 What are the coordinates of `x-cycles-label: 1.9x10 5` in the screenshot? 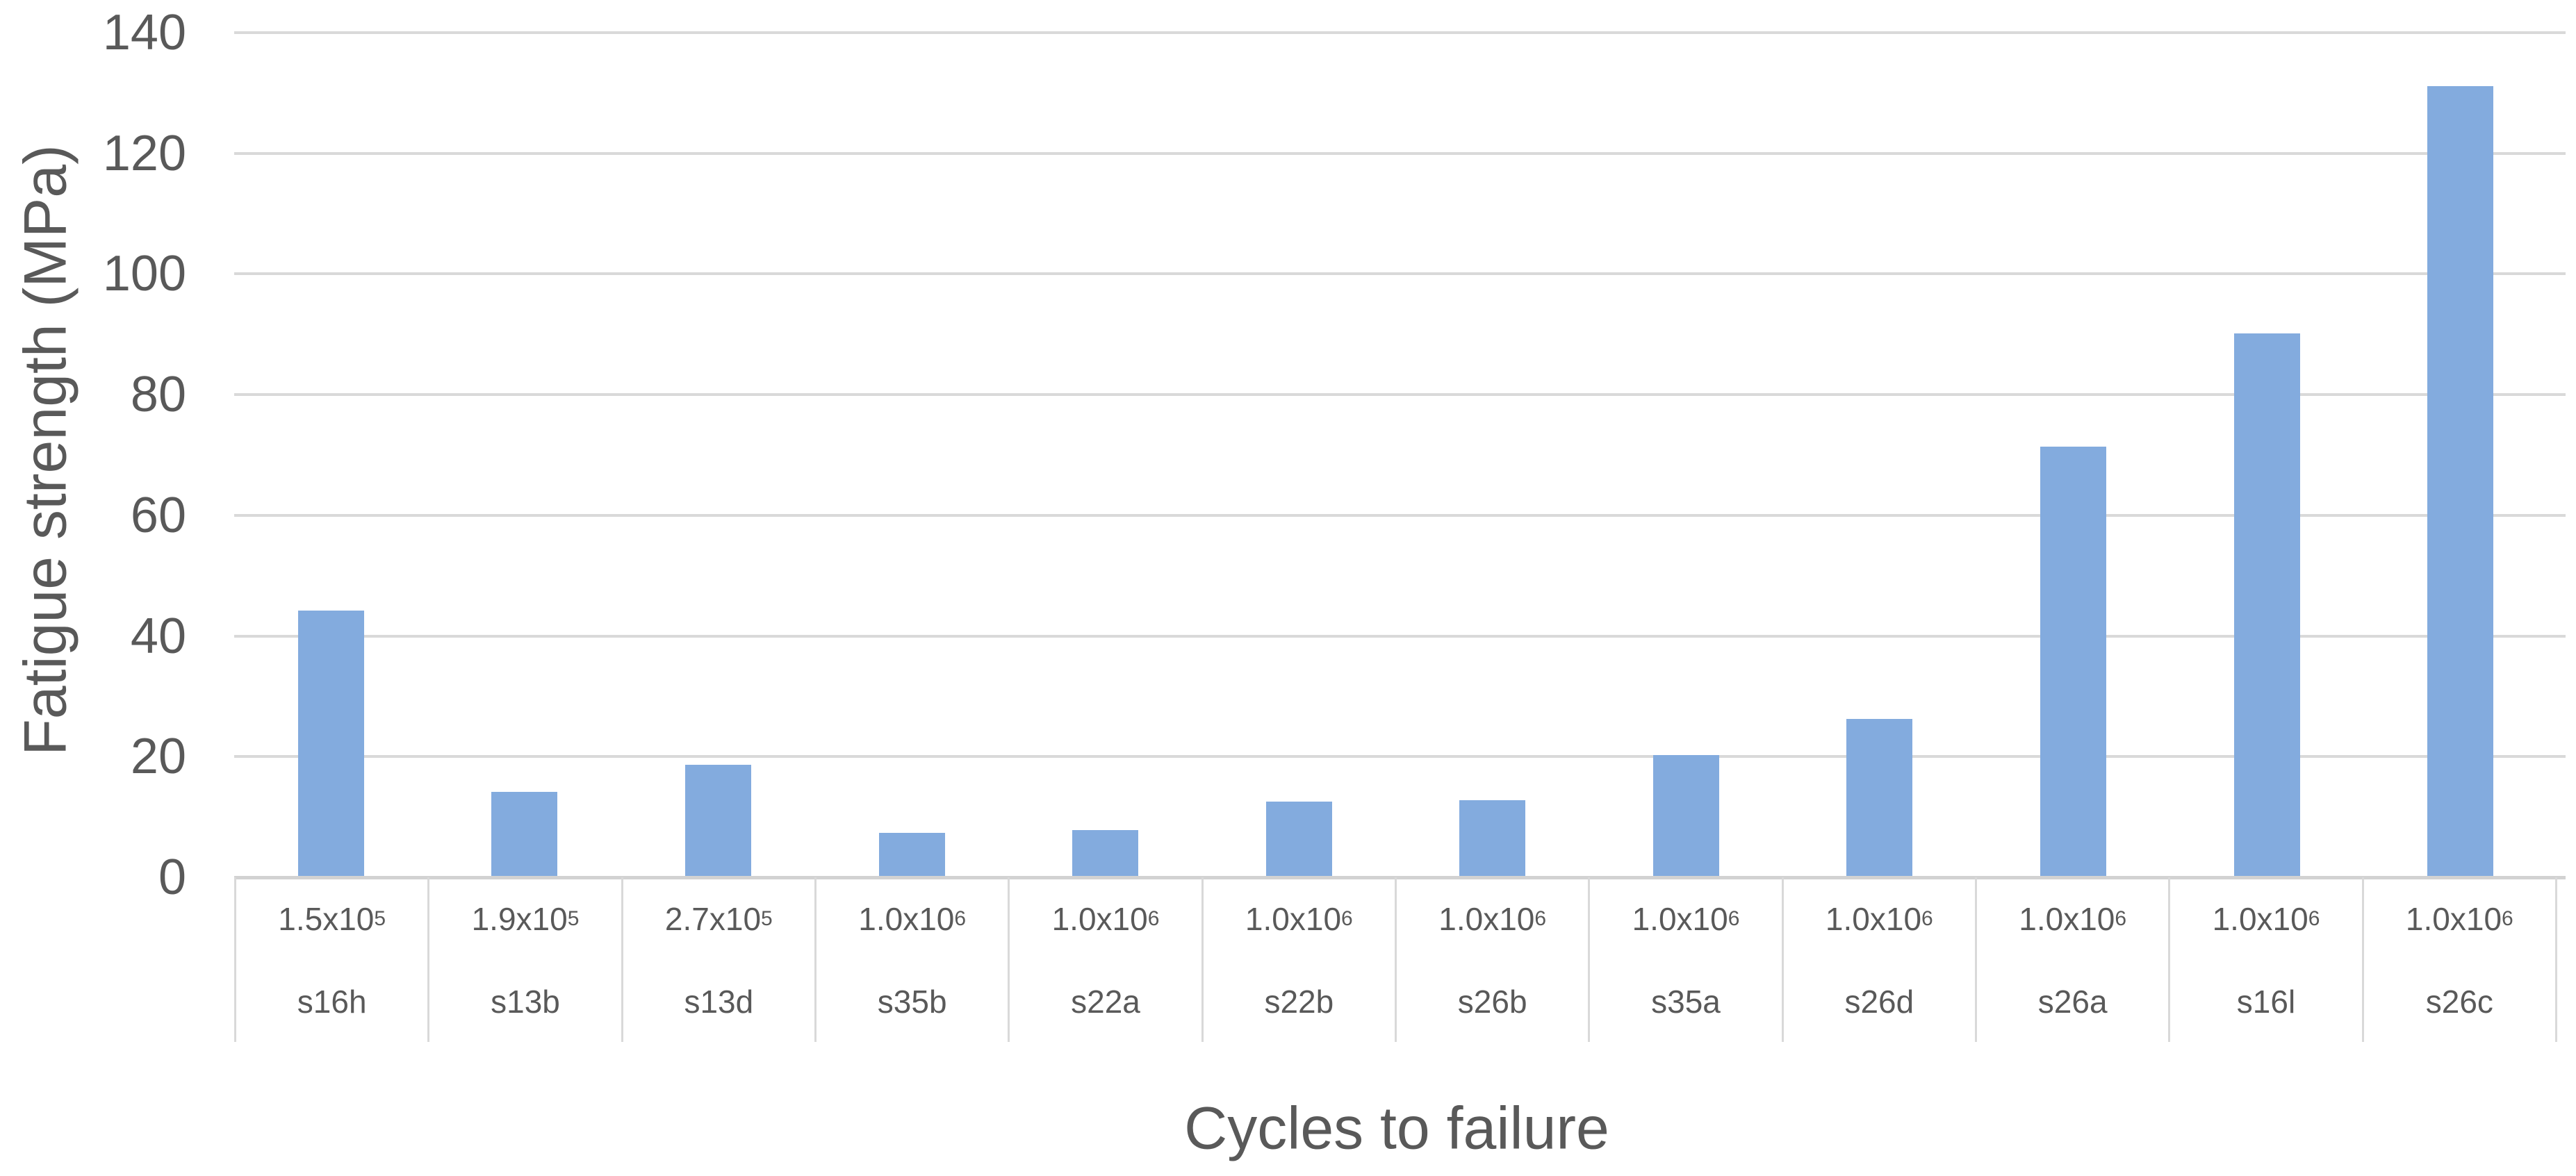 It's located at (525, 919).